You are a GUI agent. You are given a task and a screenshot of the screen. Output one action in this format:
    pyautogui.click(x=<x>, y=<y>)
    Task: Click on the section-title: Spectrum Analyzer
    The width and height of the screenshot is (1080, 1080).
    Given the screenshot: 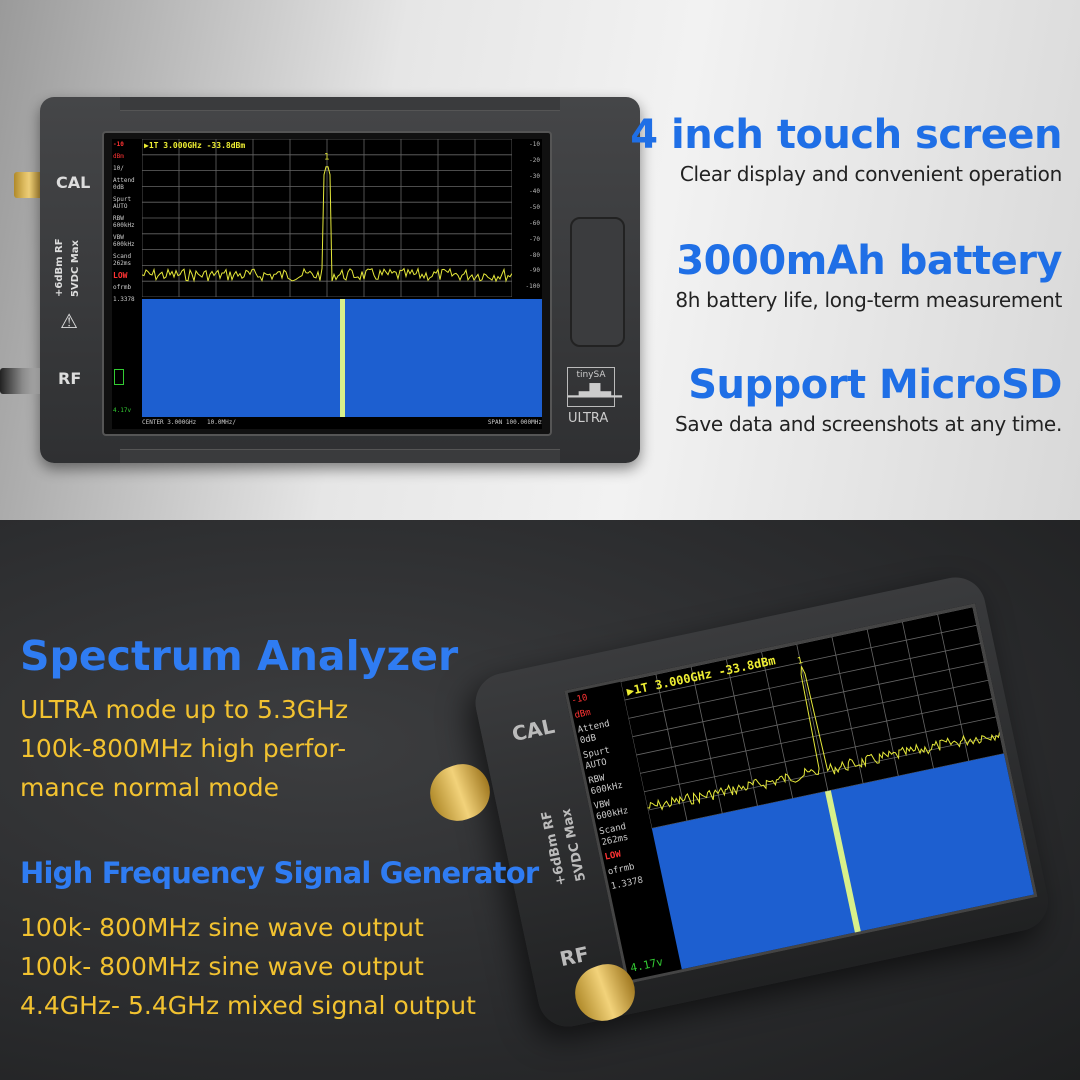 What is the action you would take?
    pyautogui.click(x=239, y=656)
    